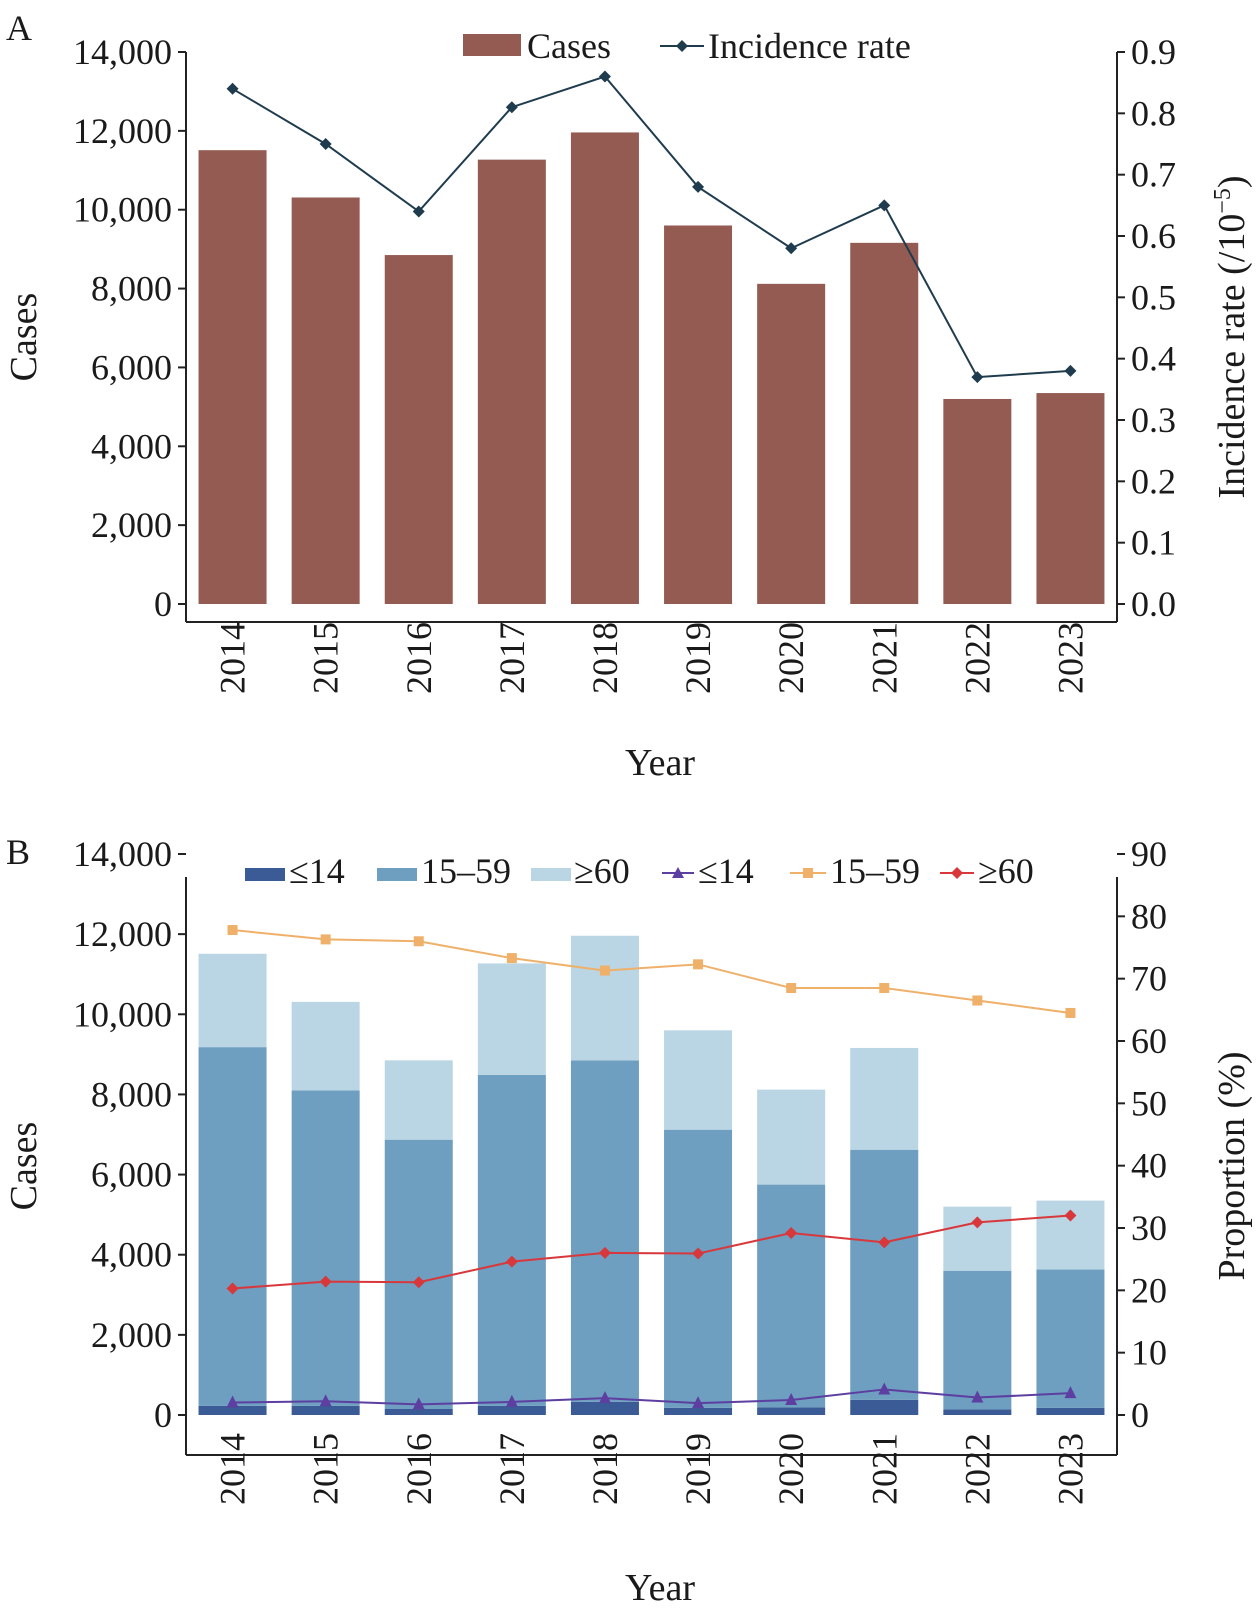 This screenshot has width=1259, height=1613. I want to click on bar-14-2014, so click(232, 1410).